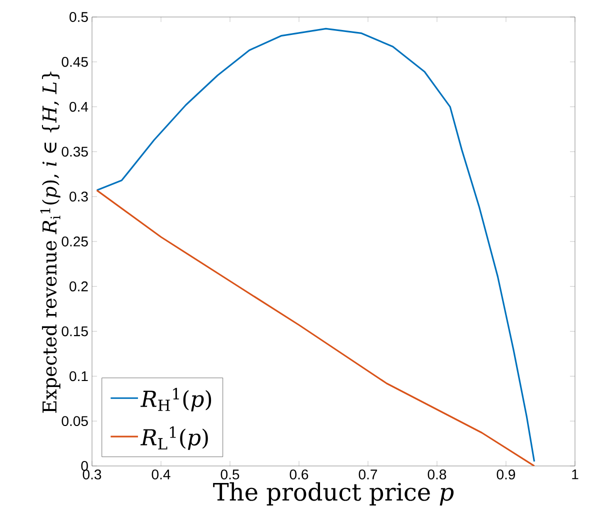 This screenshot has height=529, width=595. I want to click on x-tick-label: 0.9, so click(506, 475).